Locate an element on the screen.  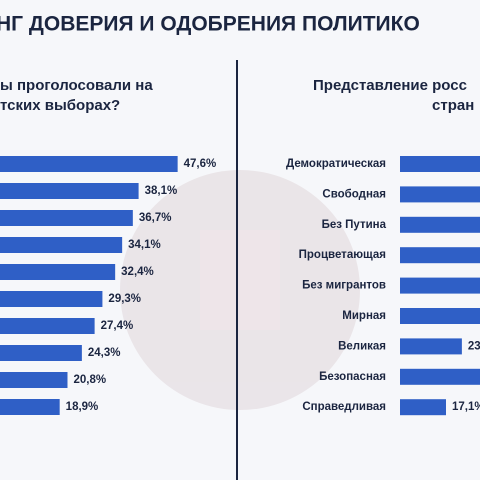
subtitle: Представление росс is located at coordinates (390, 85).